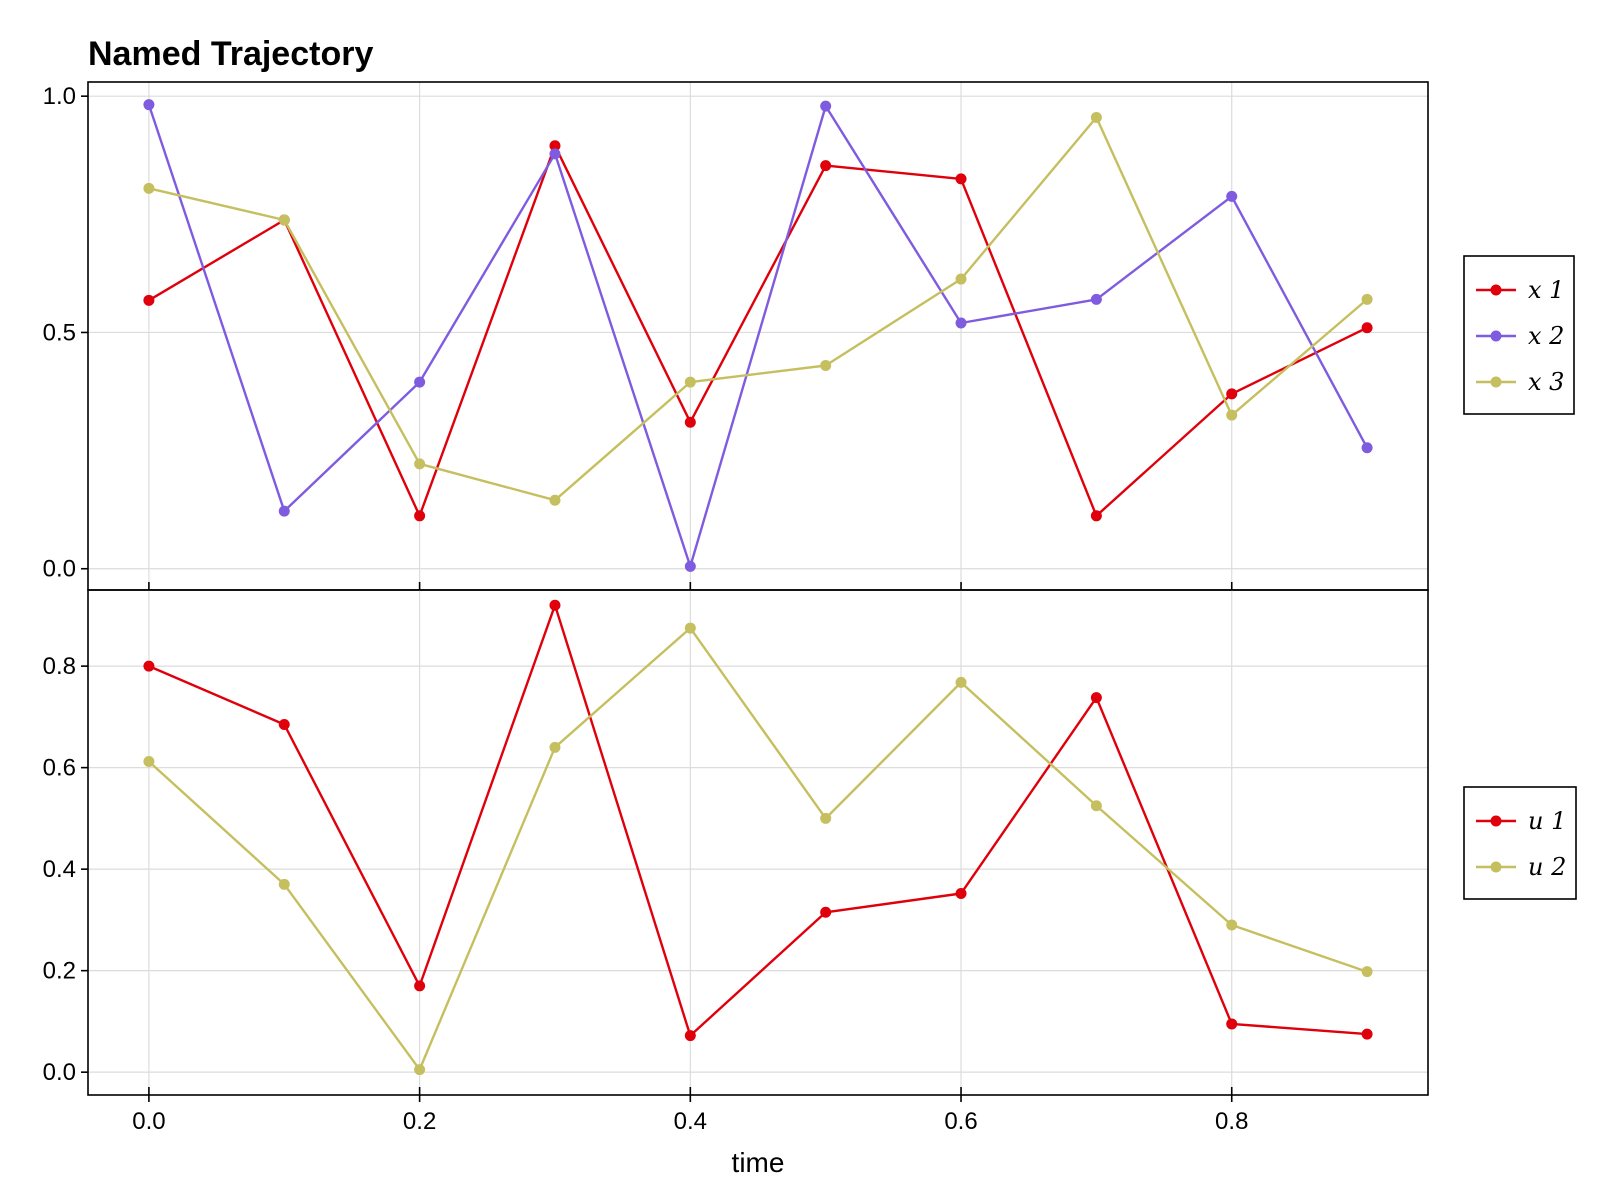 Image resolution: width=1600 pixels, height=1200 pixels. What do you see at coordinates (1547, 821) in the screenshot?
I see `legend-entry-label: u 1` at bounding box center [1547, 821].